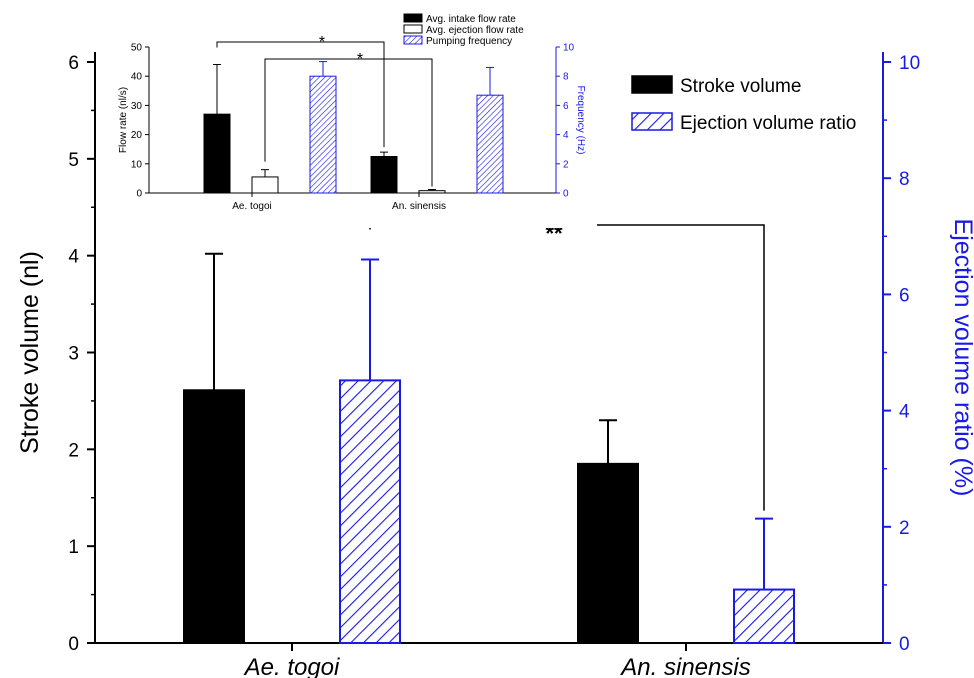 This screenshot has height=678, width=974. What do you see at coordinates (904, 412) in the screenshot?
I see `y2-tick-label: 4` at bounding box center [904, 412].